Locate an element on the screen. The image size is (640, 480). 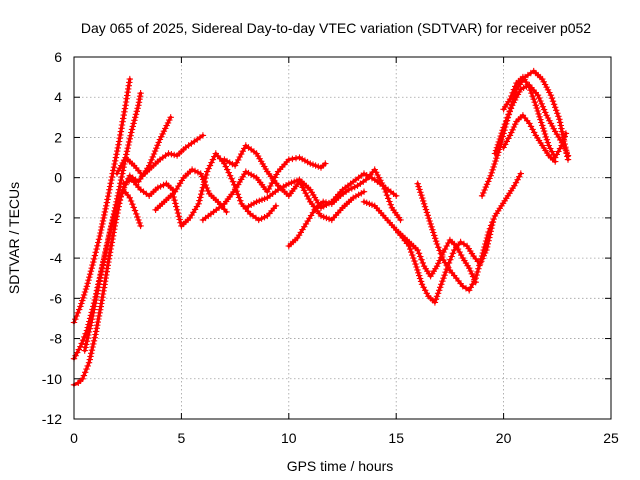
series-sat-b is located at coordinates (107, 226).